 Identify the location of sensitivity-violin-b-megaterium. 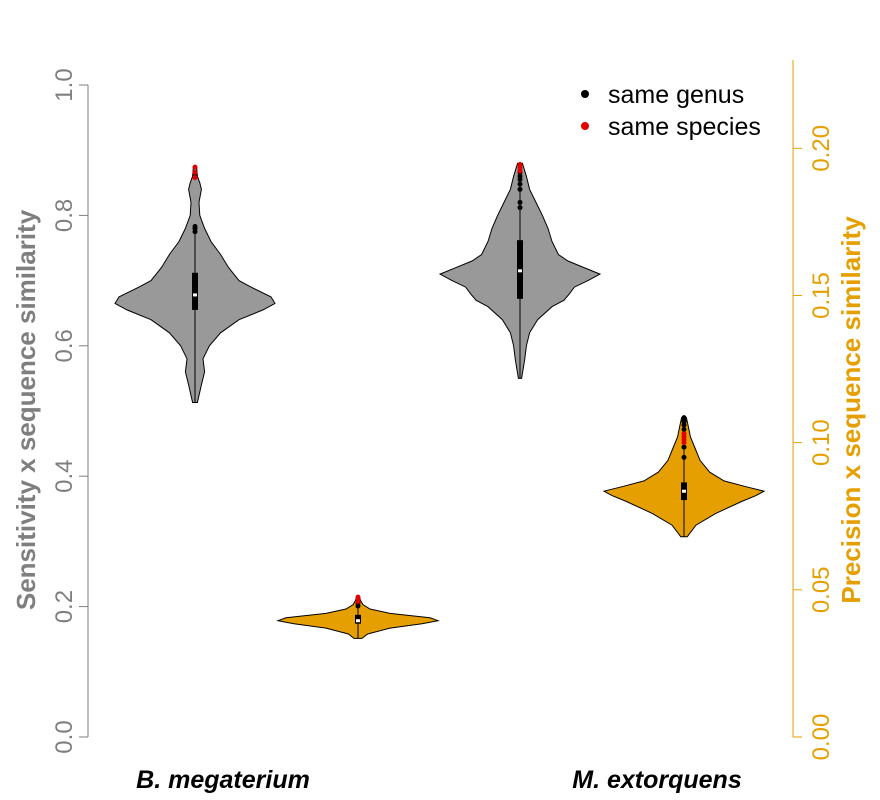
(195, 283).